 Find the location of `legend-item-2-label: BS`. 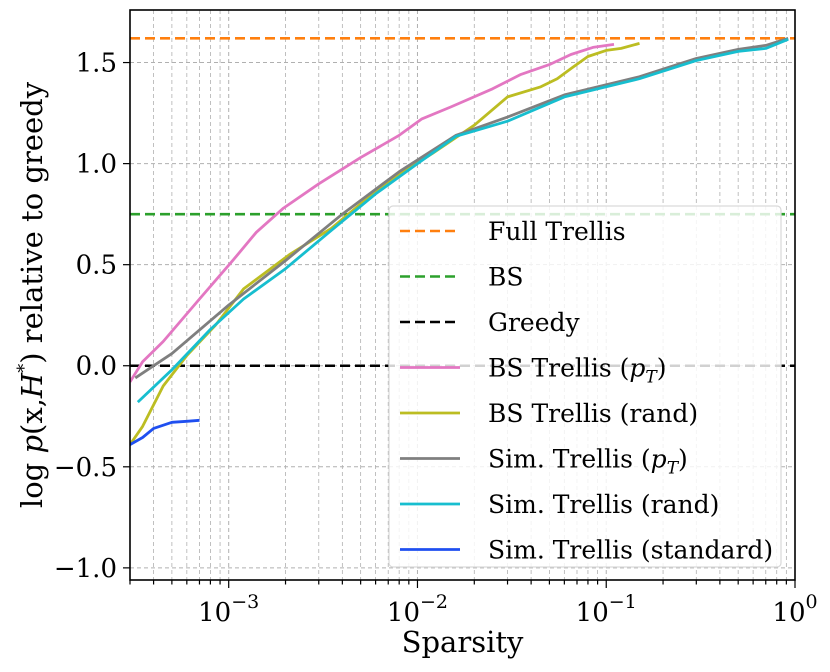

legend-item-2-label: BS is located at coordinates (506, 277).